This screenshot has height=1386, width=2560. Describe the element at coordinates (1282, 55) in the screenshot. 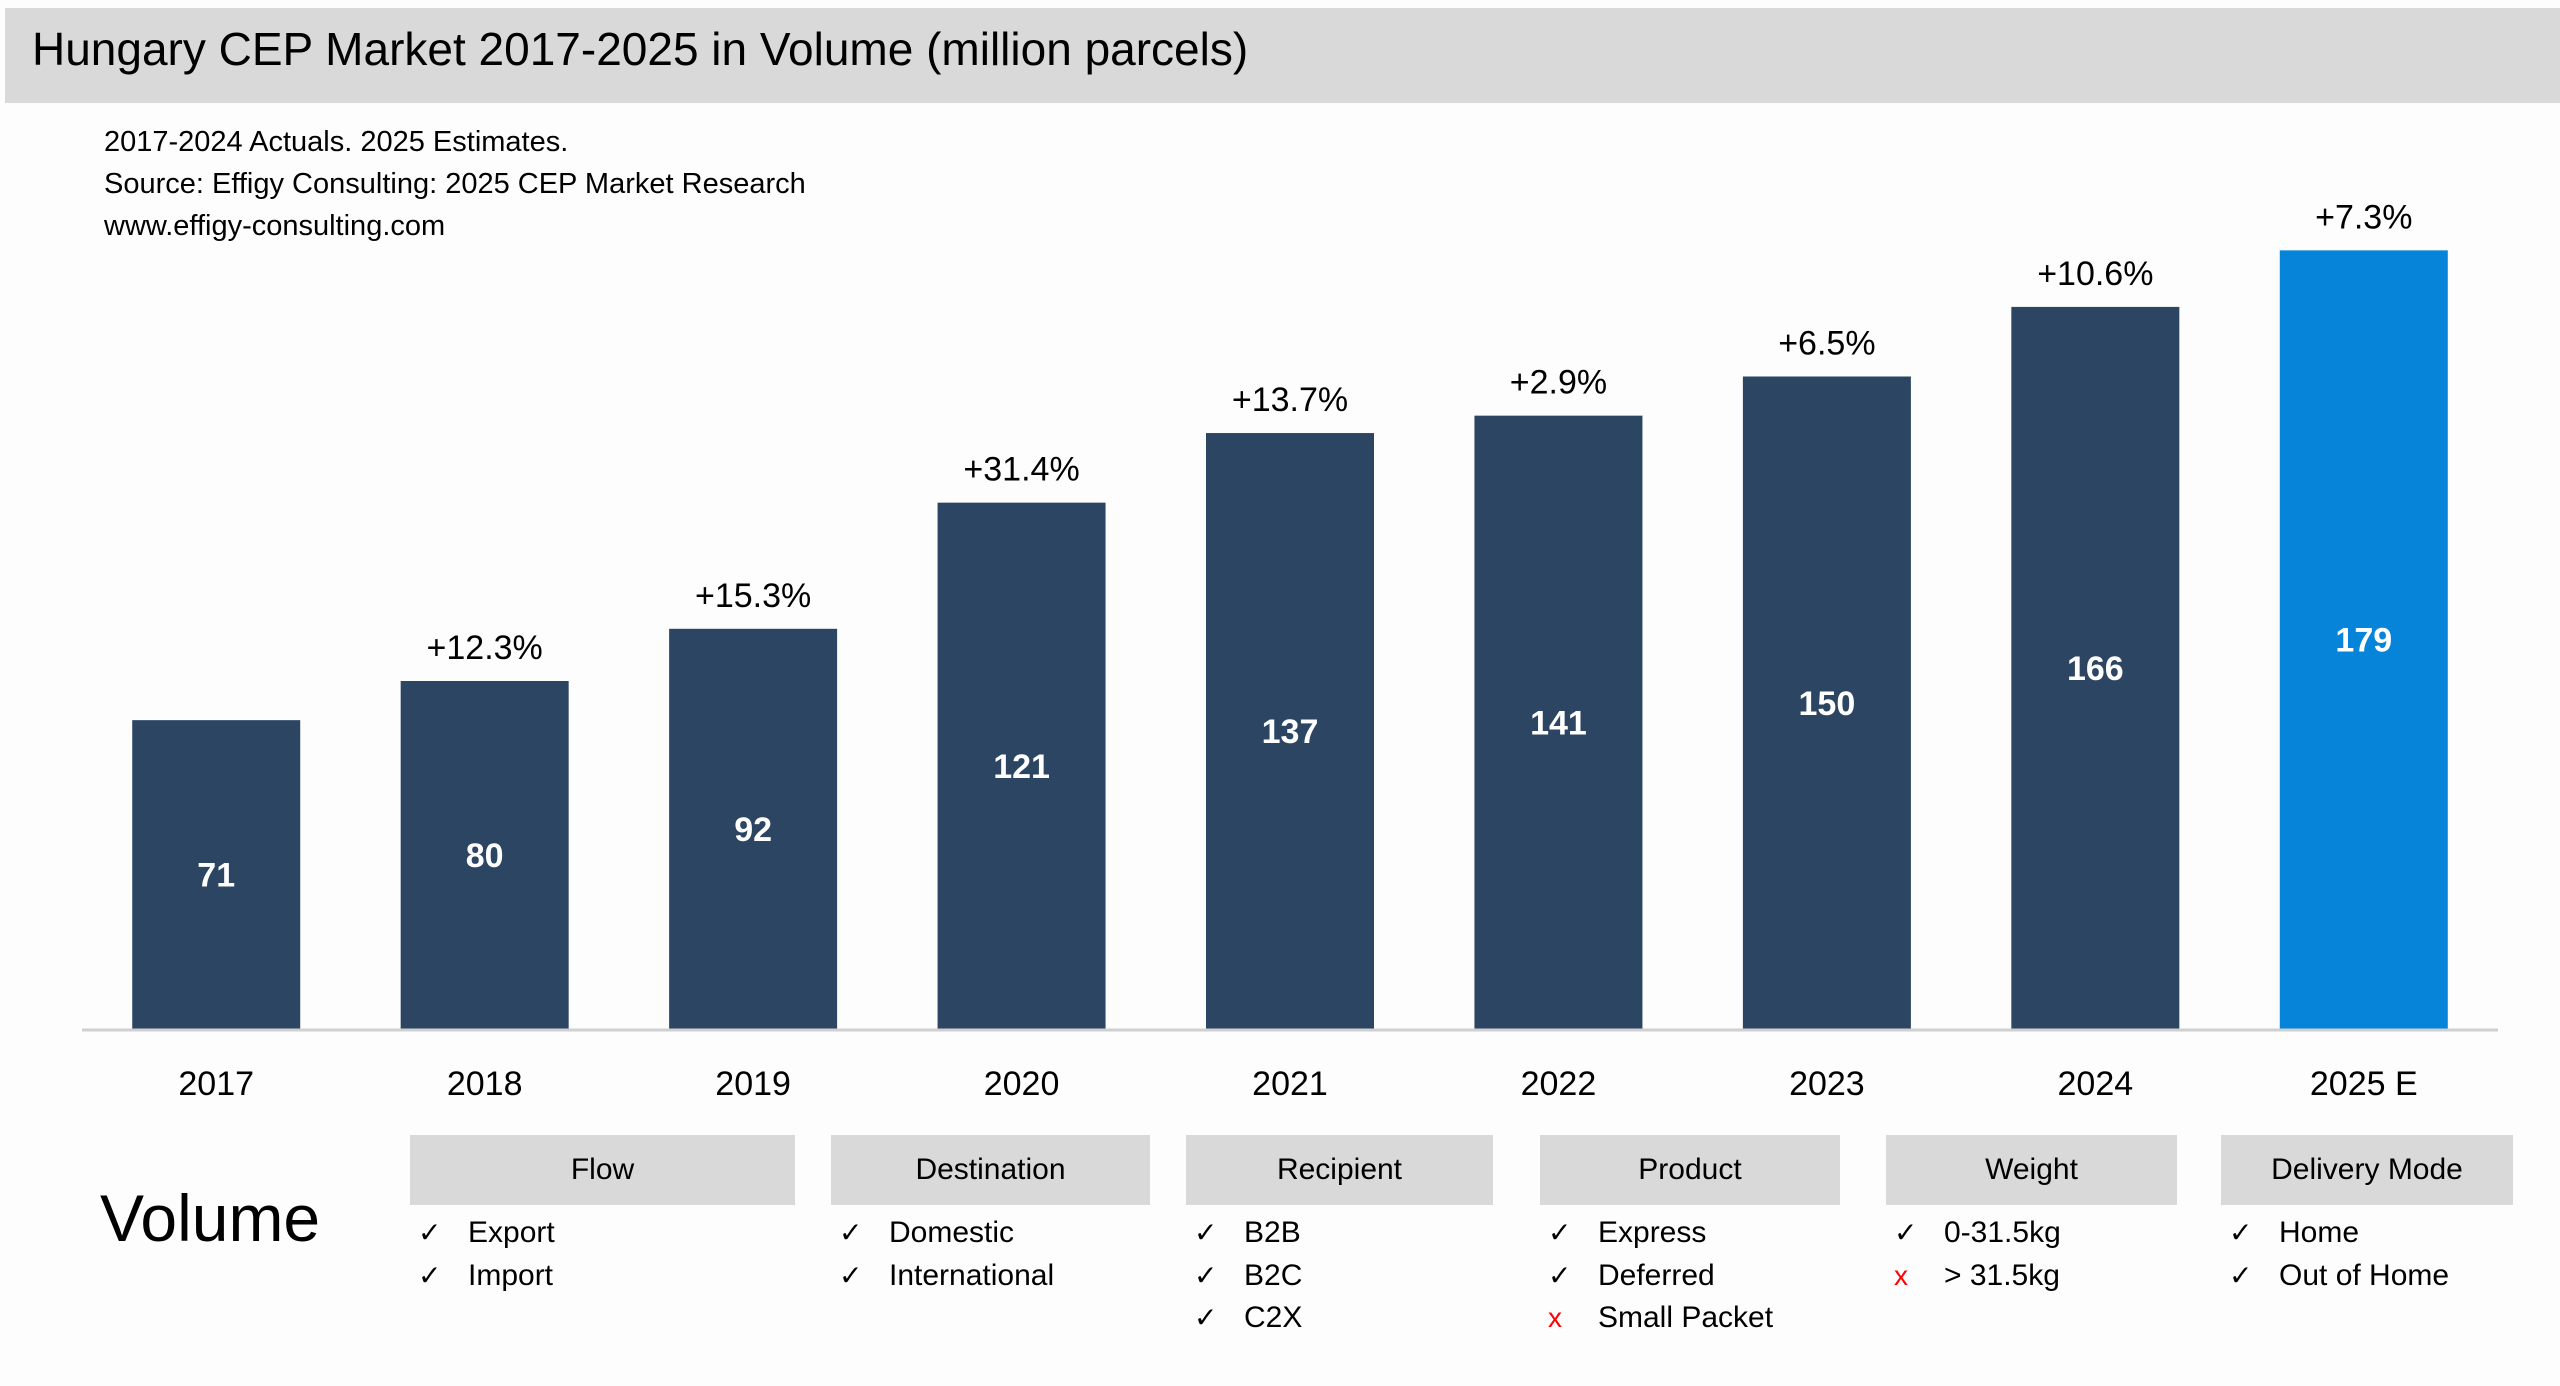

I see `title-bar` at that location.